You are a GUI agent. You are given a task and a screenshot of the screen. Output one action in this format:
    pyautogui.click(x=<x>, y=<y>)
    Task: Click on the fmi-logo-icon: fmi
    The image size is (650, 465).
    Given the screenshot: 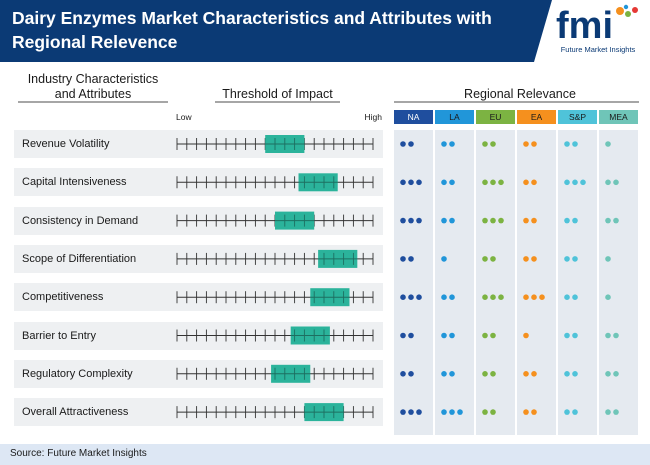 What is the action you would take?
    pyautogui.click(x=597, y=25)
    